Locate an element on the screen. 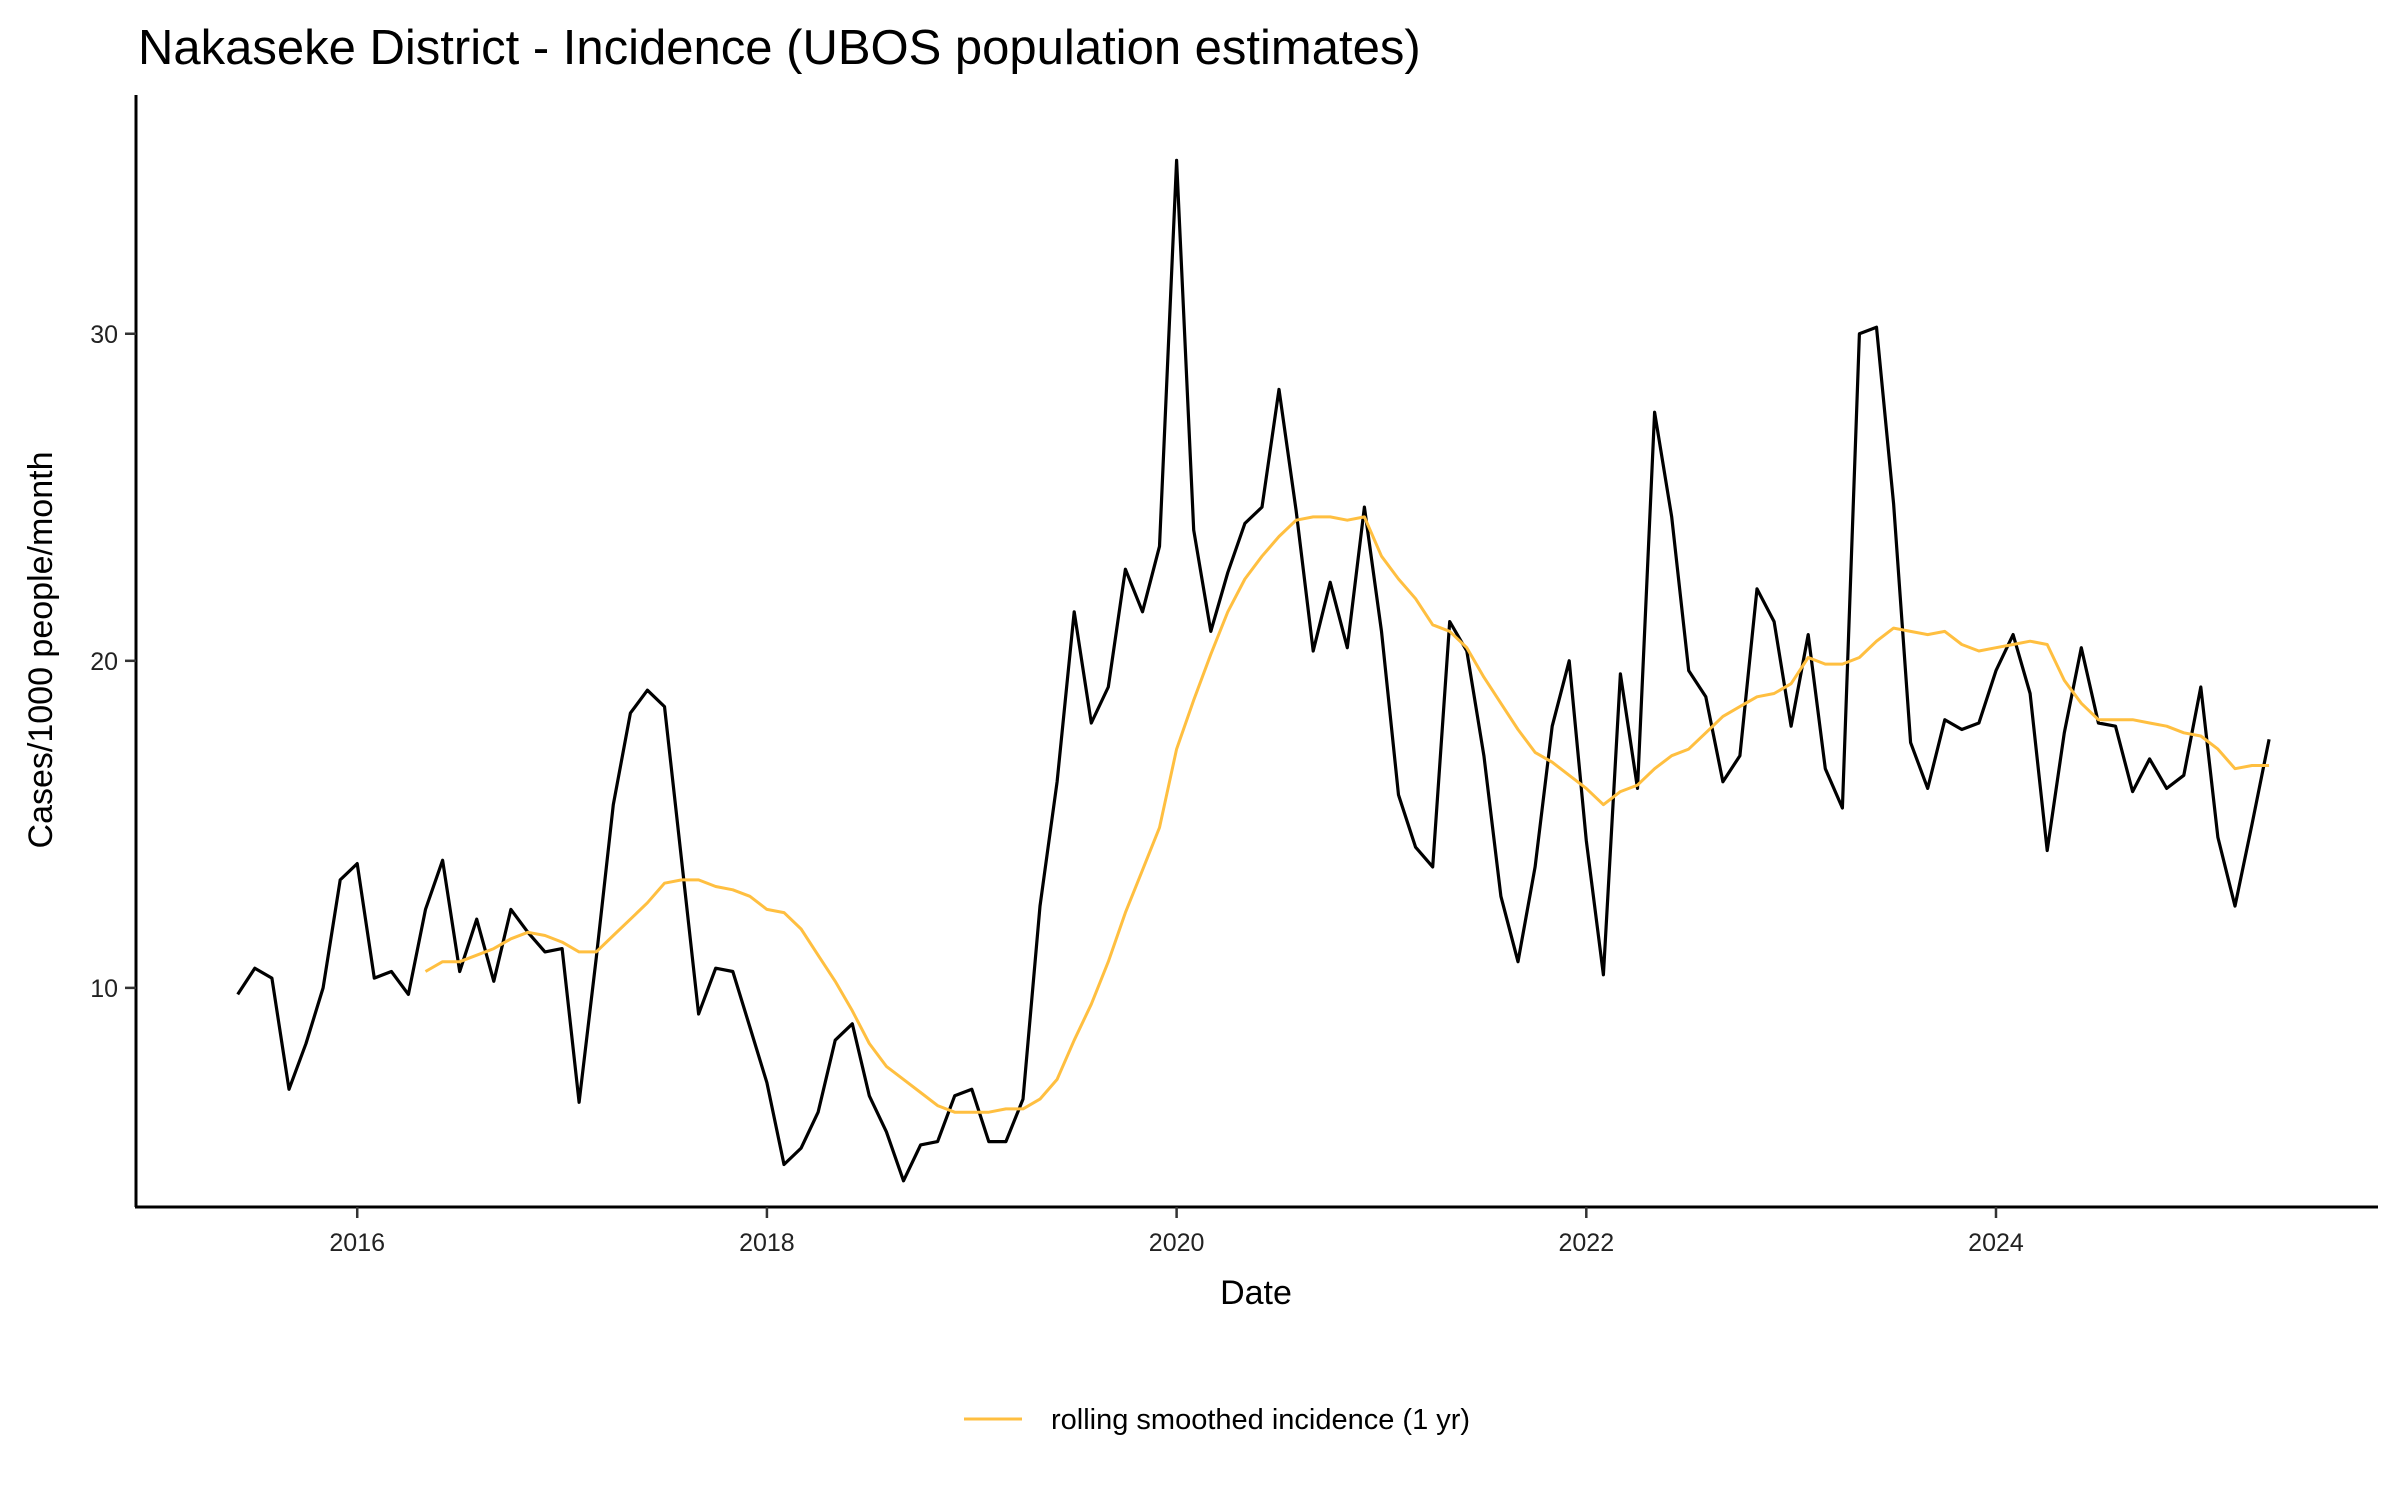 The image size is (2400, 1500). x-ticks: 2016 2018 2020 2022 2024 is located at coordinates (1176, 1232).